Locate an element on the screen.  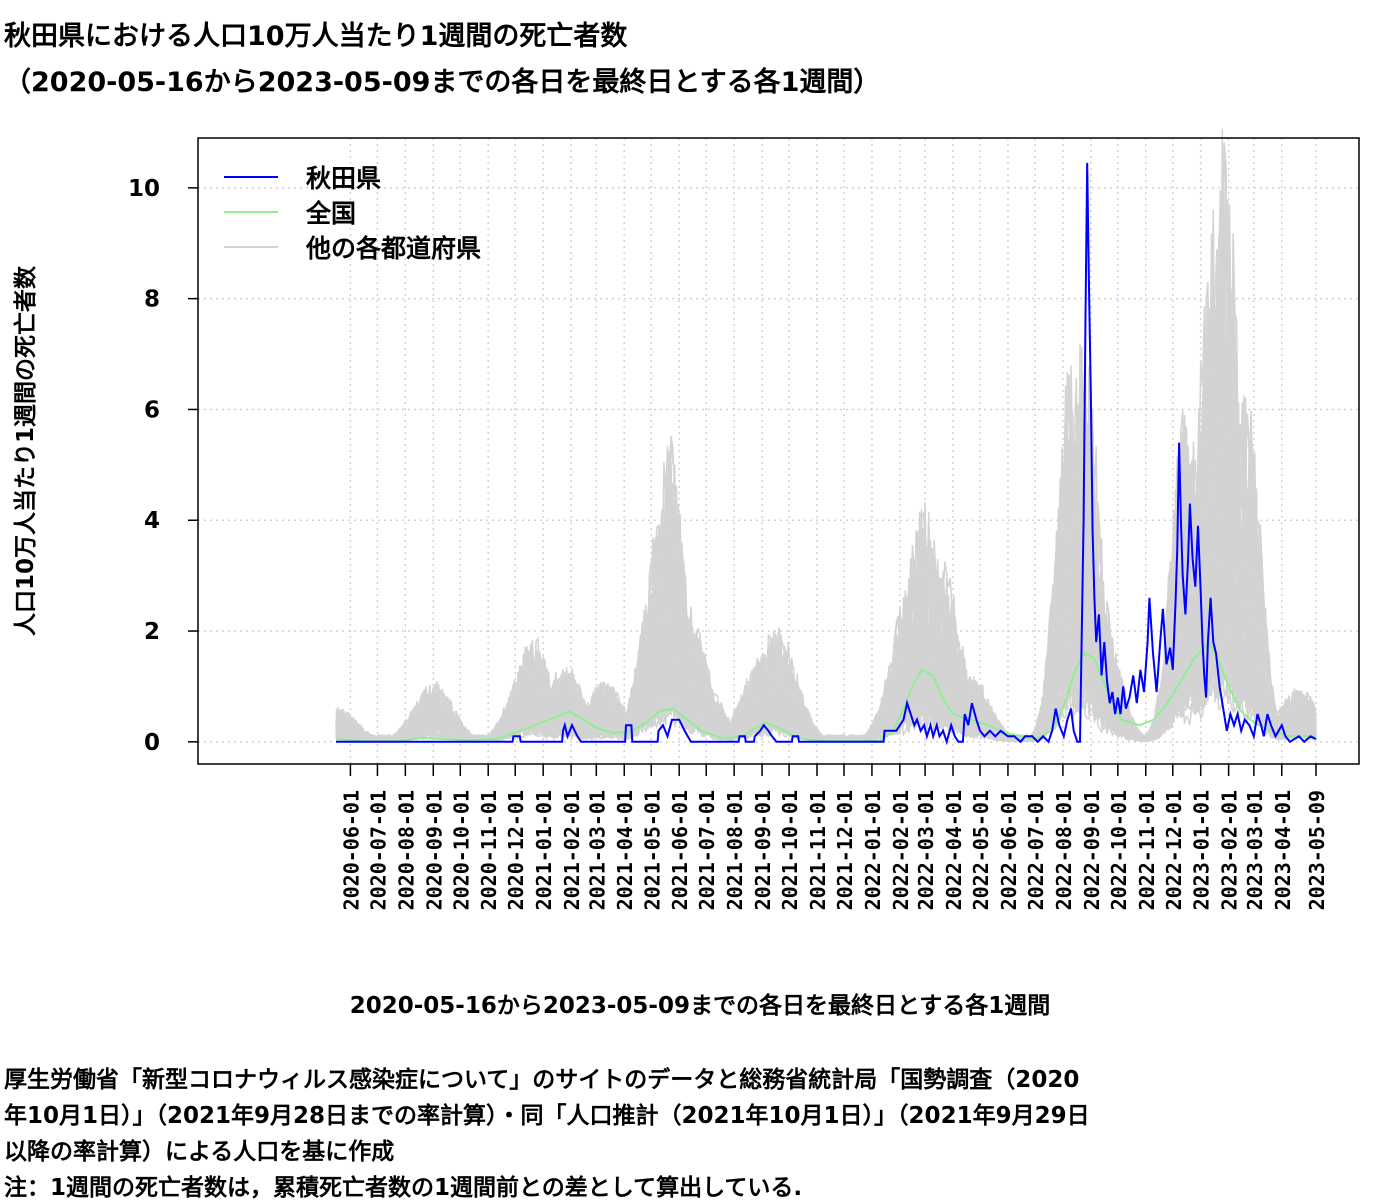
x-tick-label: 2023-03-01 is located at coordinates (1255, 850).